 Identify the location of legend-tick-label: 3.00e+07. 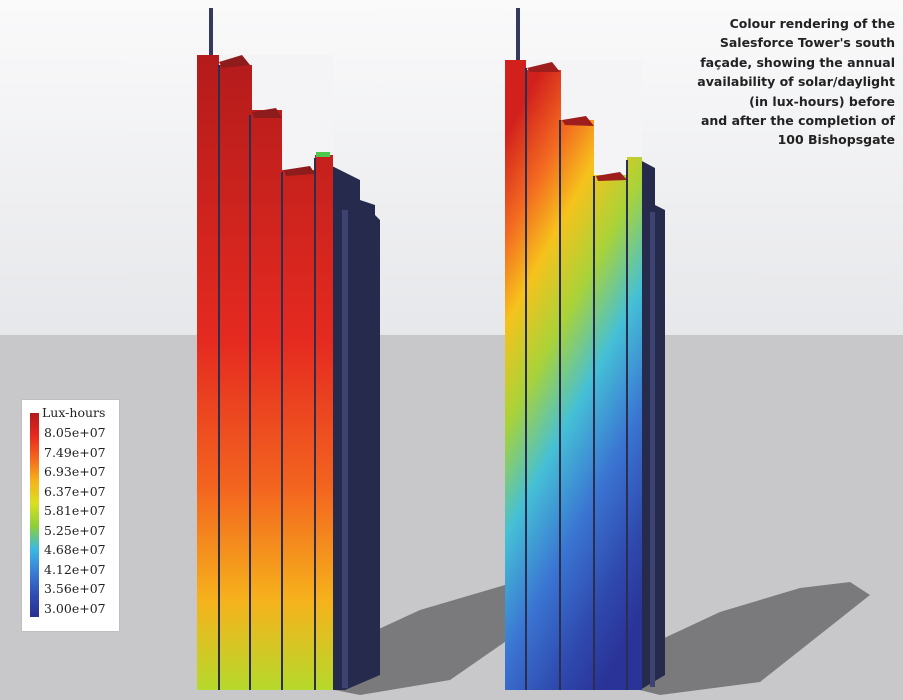
(75, 608).